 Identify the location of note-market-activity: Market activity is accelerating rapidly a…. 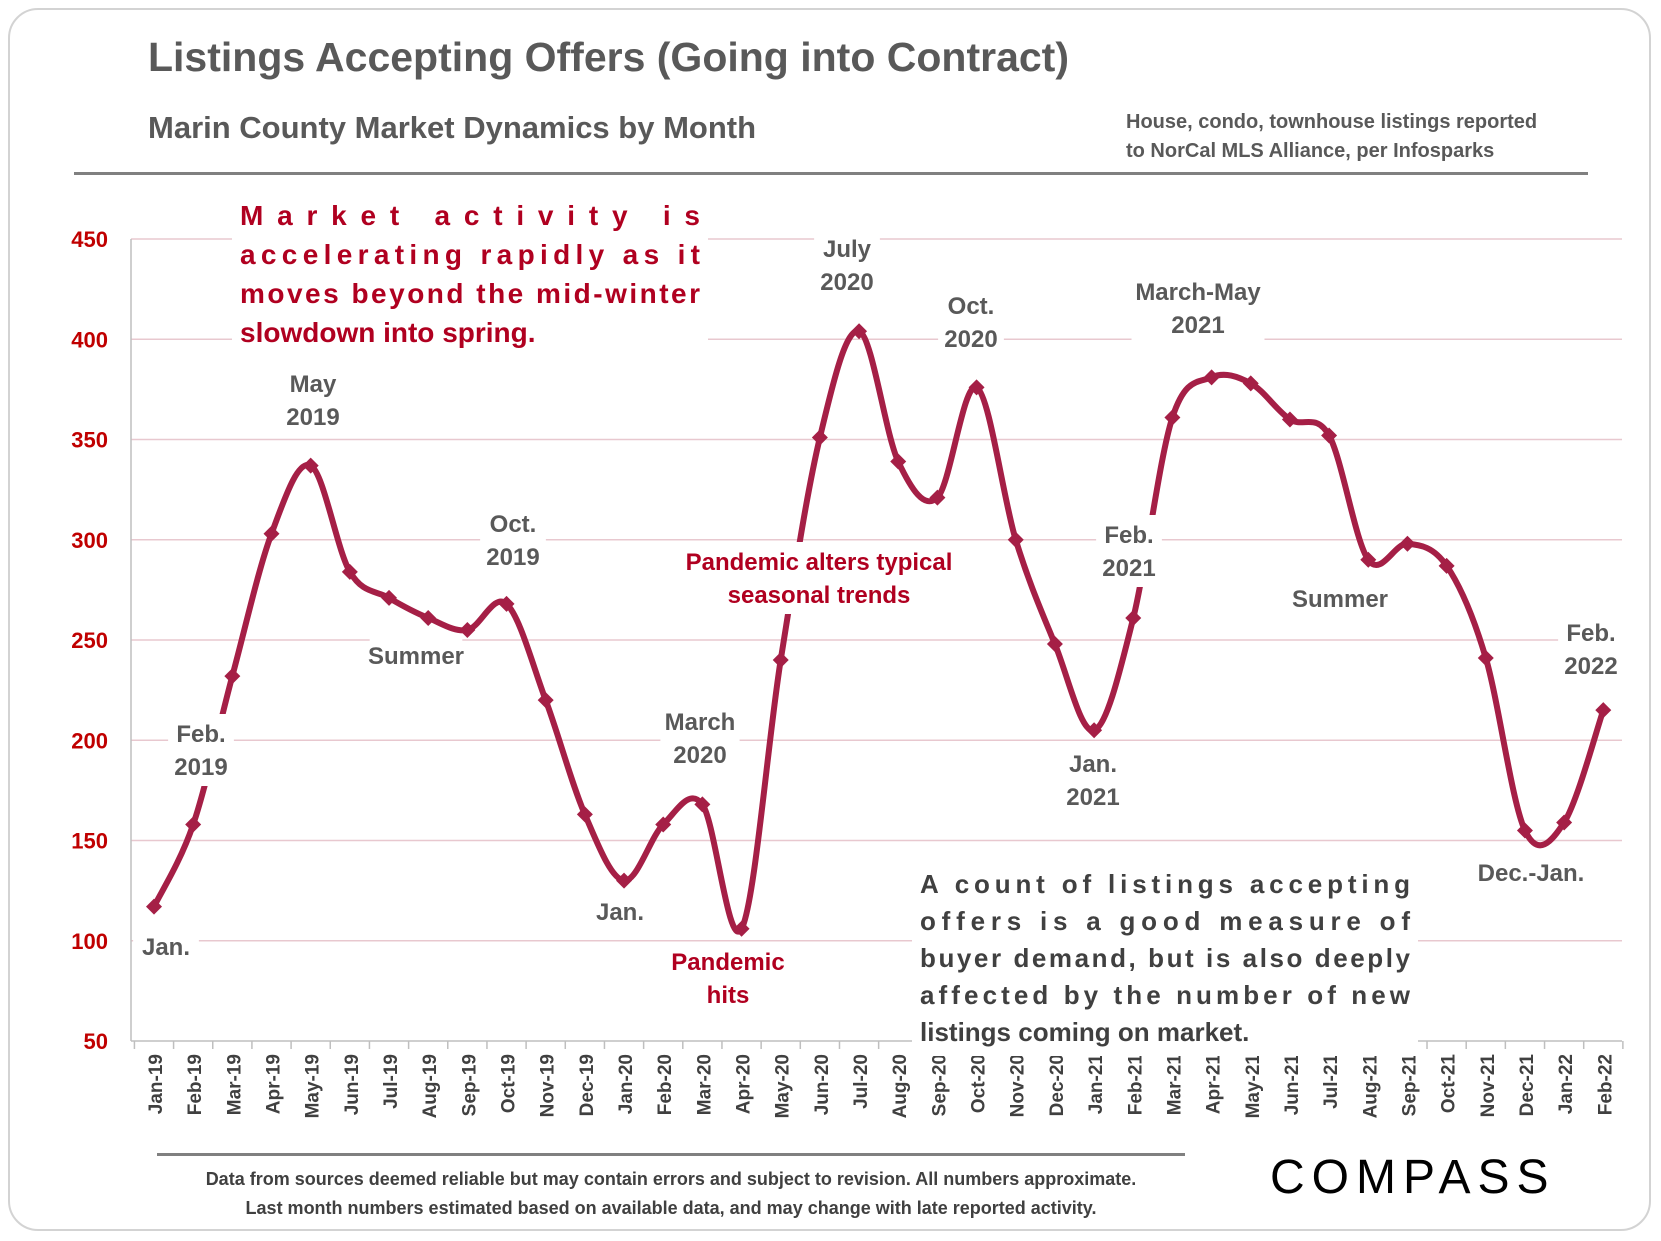
(470, 274).